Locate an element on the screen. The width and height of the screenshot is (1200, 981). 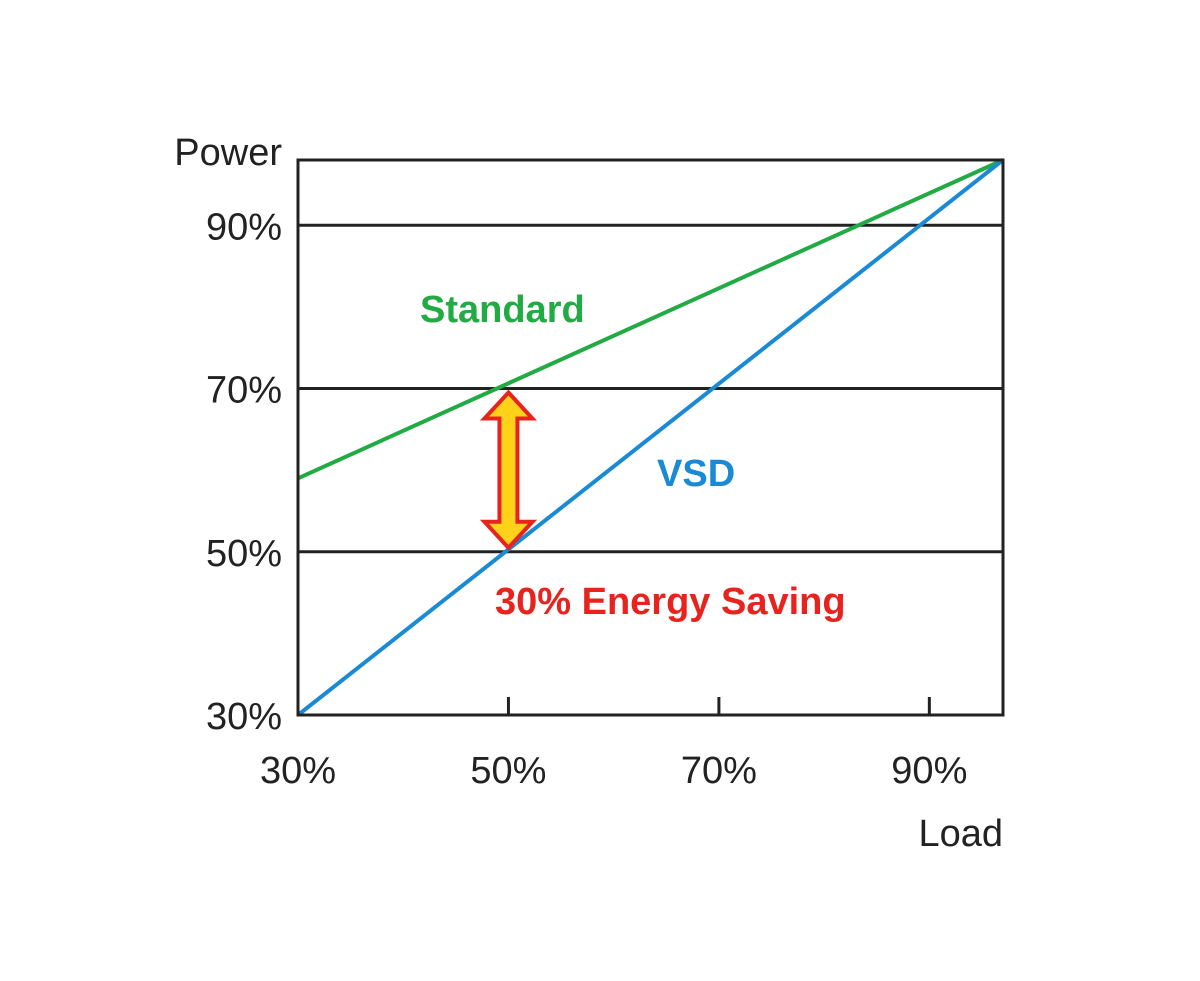
energy-saving-annotation: 30% Energy Saving is located at coordinates (670, 602).